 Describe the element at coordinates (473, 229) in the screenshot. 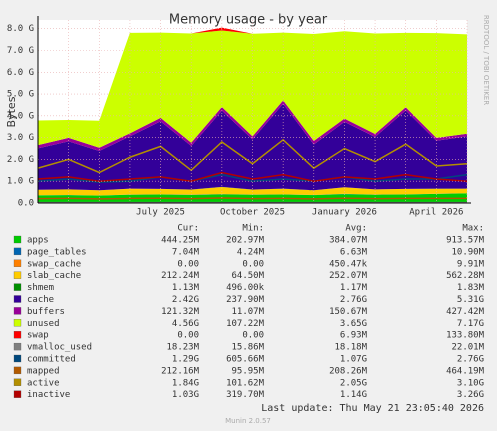

I see `legend-header: Max:` at that location.